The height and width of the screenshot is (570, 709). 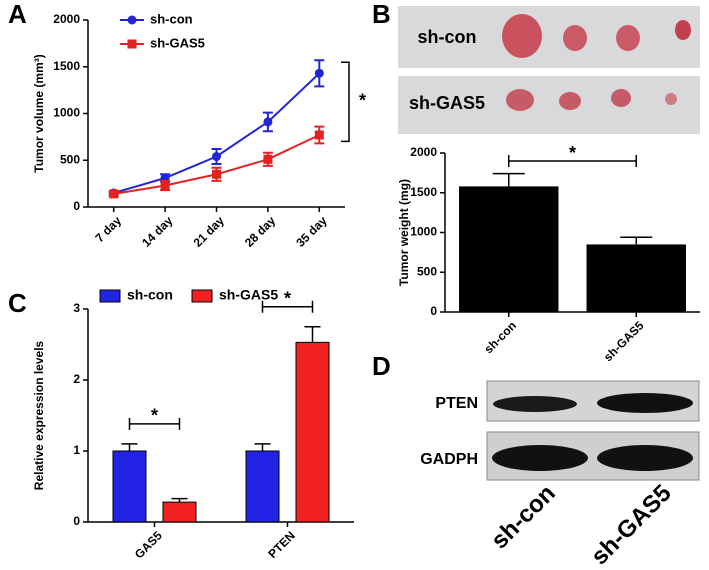 I want to click on y-axis-label: Tumor volume (mm³), so click(x=39, y=113).